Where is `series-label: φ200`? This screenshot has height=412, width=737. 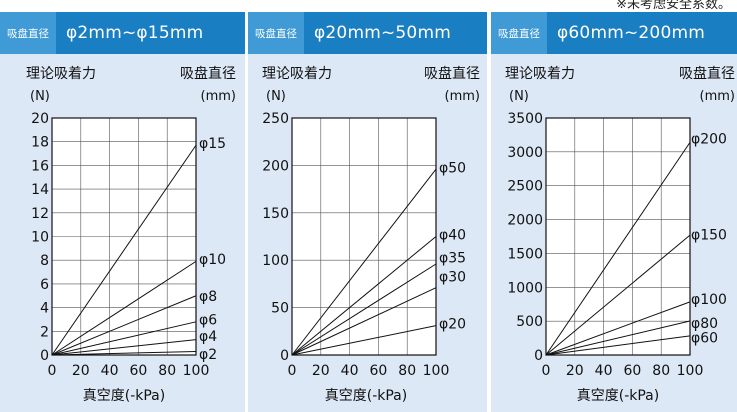 series-label: φ200 is located at coordinates (709, 139).